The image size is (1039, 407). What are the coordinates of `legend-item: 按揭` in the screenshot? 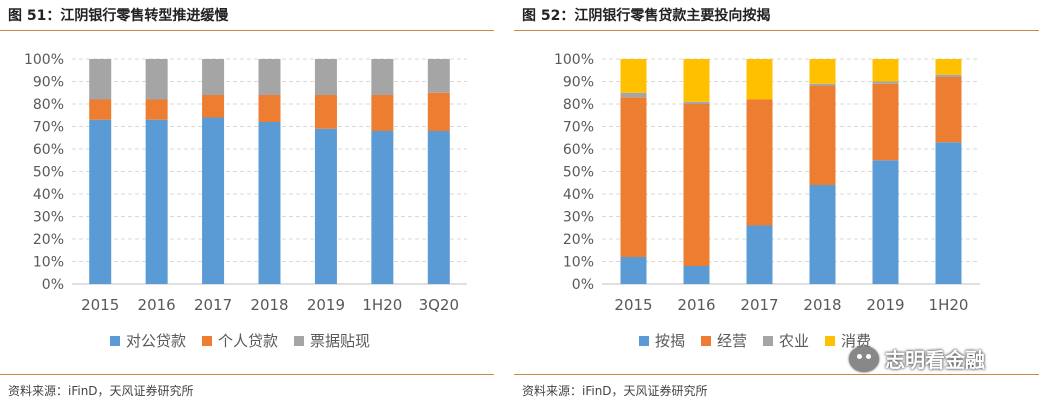 It's located at (662, 340).